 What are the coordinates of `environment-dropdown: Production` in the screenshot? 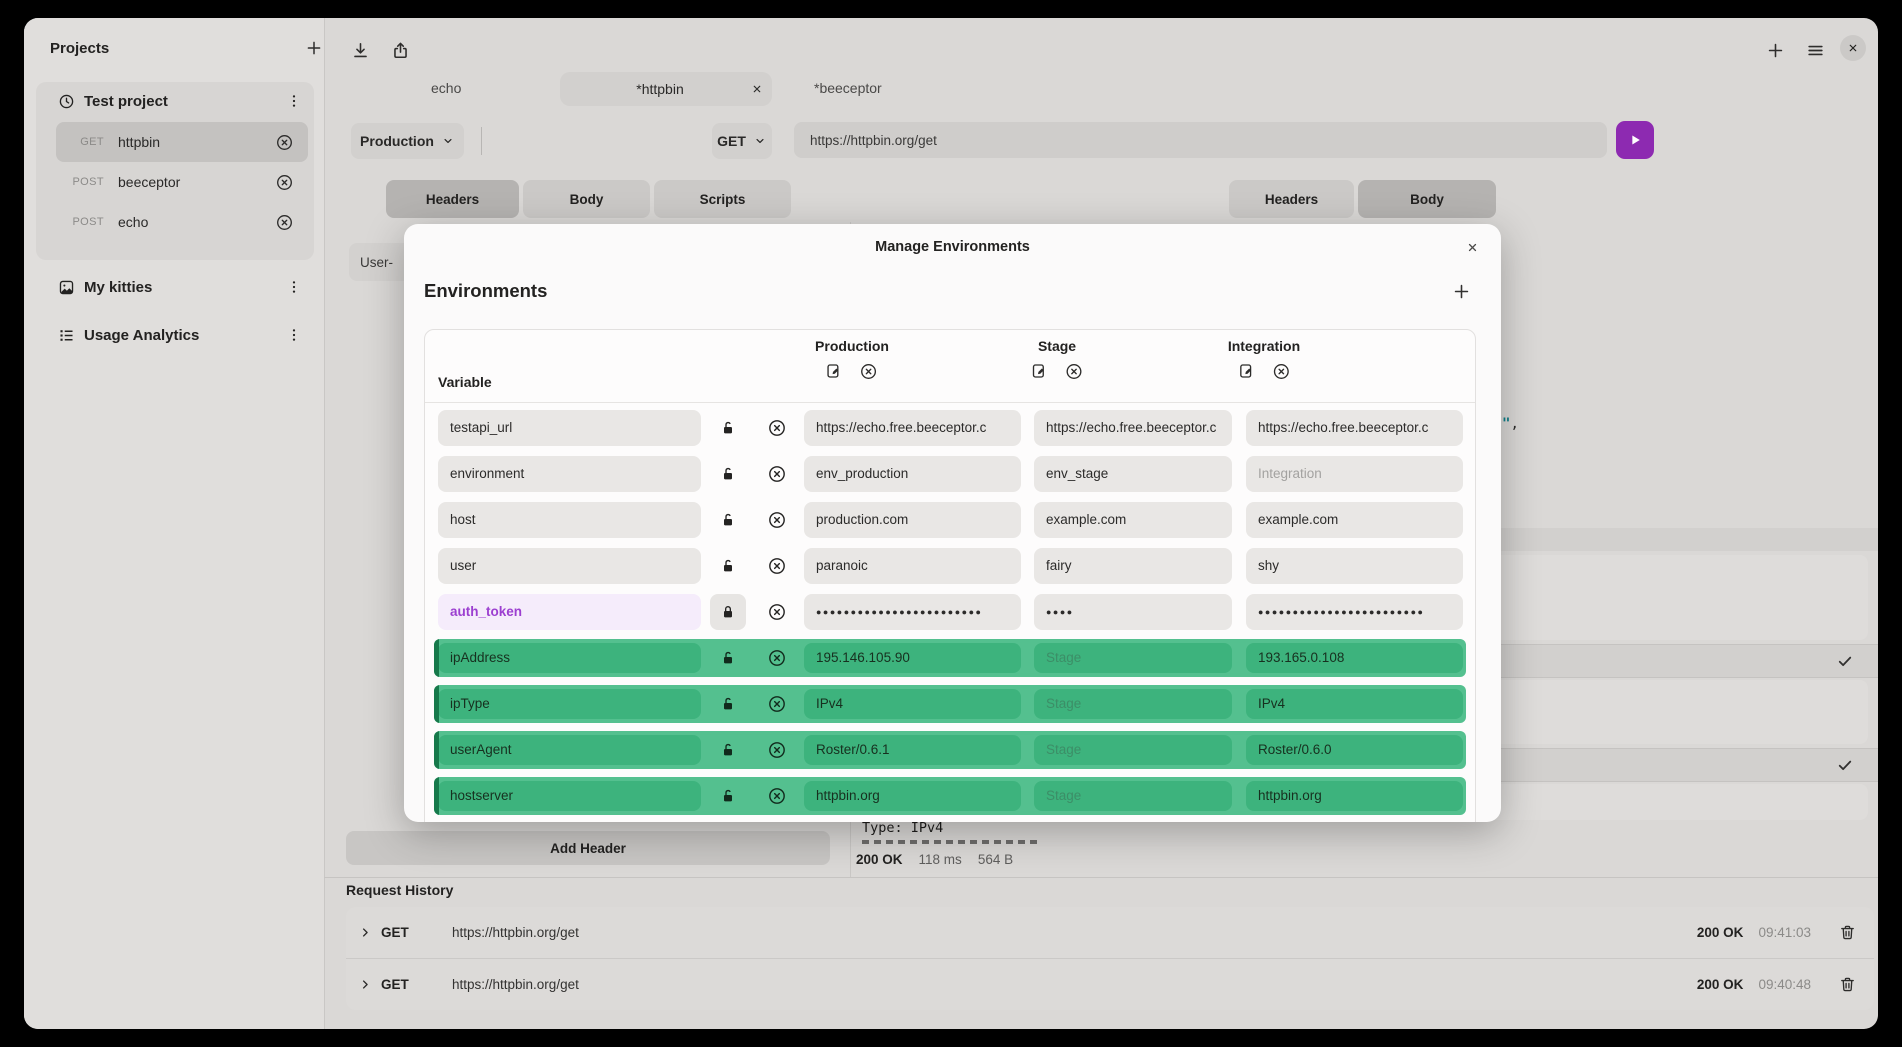 It's located at (407, 141).